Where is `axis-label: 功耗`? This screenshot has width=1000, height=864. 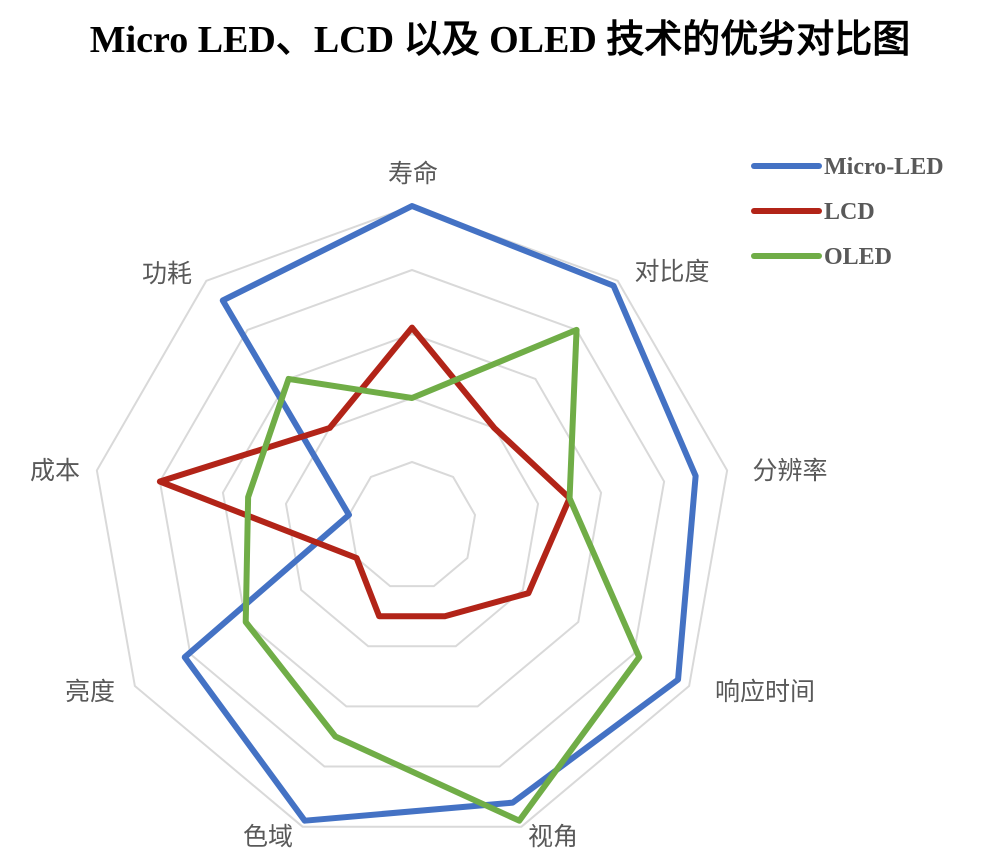
axis-label: 功耗 is located at coordinates (167, 273).